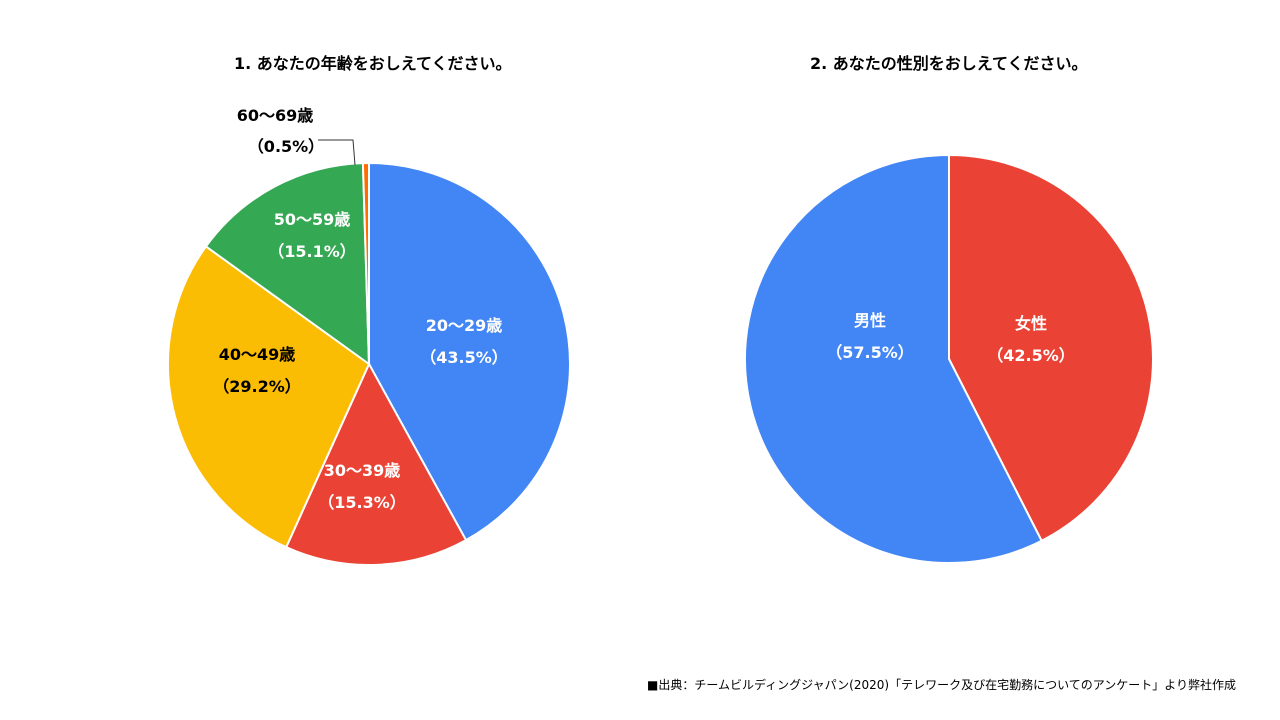 The height and width of the screenshot is (720, 1280). What do you see at coordinates (1031, 355) in the screenshot?
I see `gender-slice-0-percent: （42.5%）` at bounding box center [1031, 355].